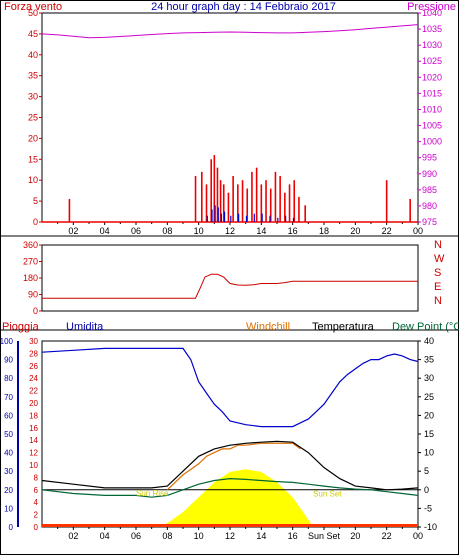 The width and height of the screenshot is (459, 555). I want to click on compass-label: E, so click(437, 287).